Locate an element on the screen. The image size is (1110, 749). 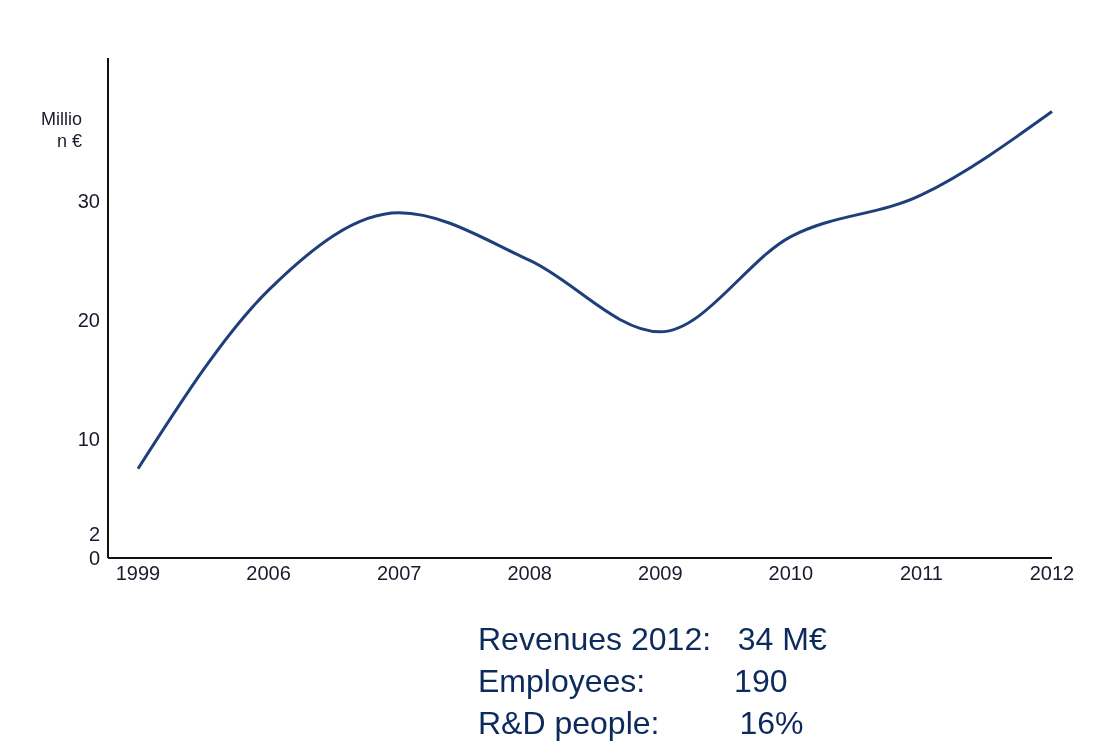
text: Revenues 2012: 34 M€ is located at coordinates (653, 639).